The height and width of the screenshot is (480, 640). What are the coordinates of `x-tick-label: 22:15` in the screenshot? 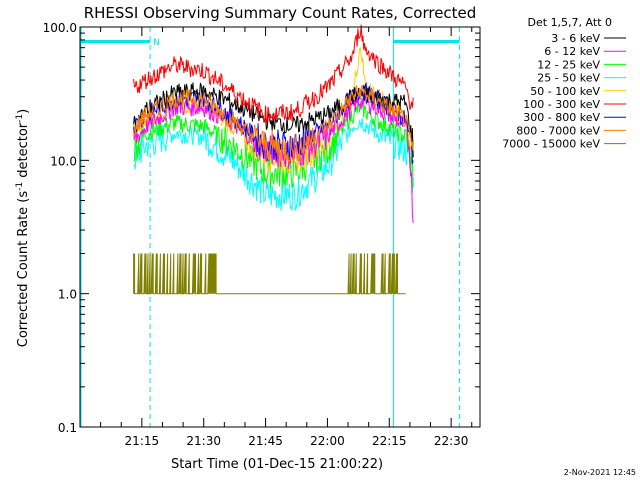 It's located at (389, 441).